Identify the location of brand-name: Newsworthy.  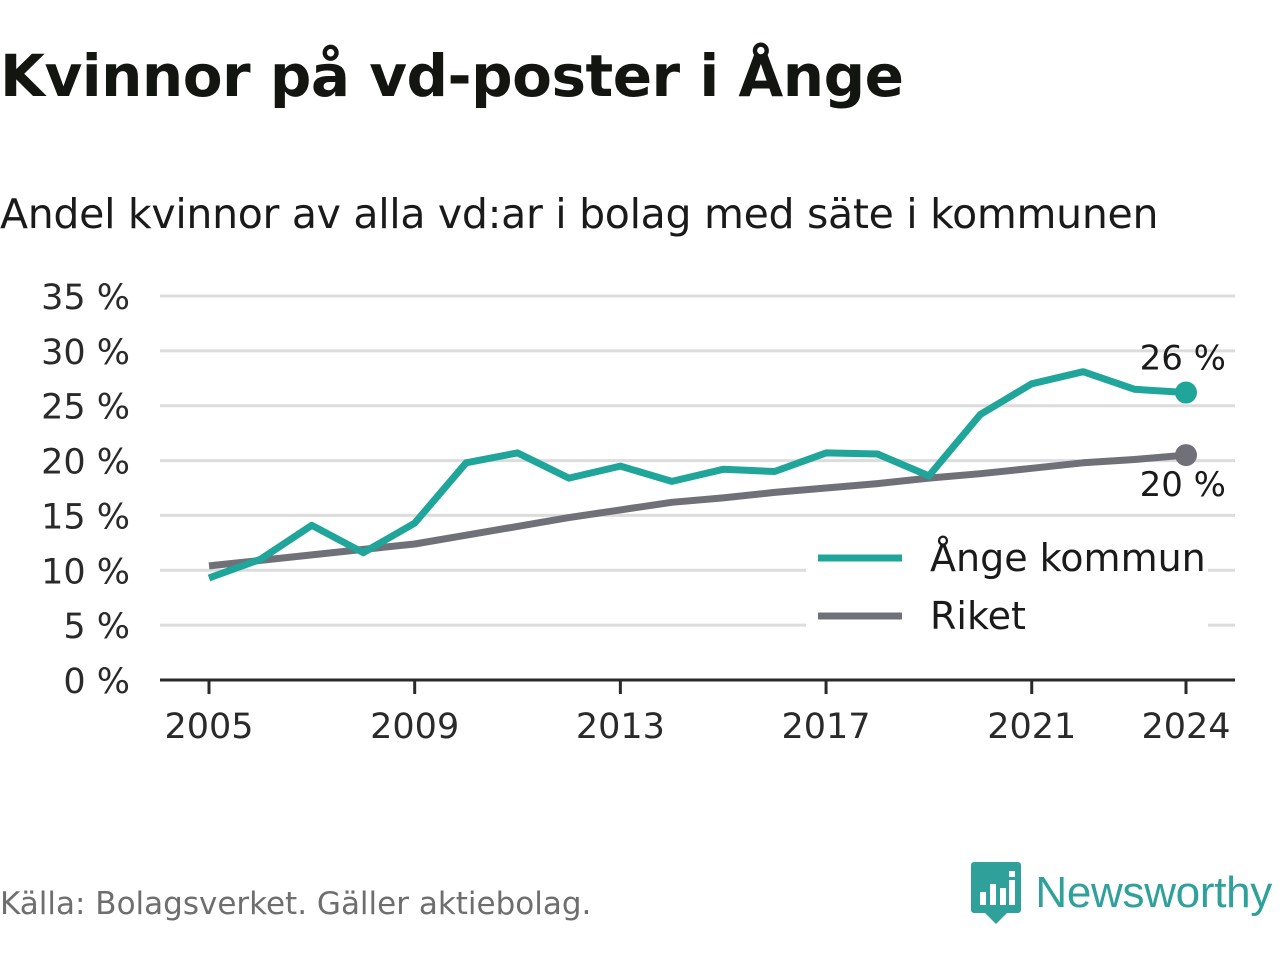
(1153, 892).